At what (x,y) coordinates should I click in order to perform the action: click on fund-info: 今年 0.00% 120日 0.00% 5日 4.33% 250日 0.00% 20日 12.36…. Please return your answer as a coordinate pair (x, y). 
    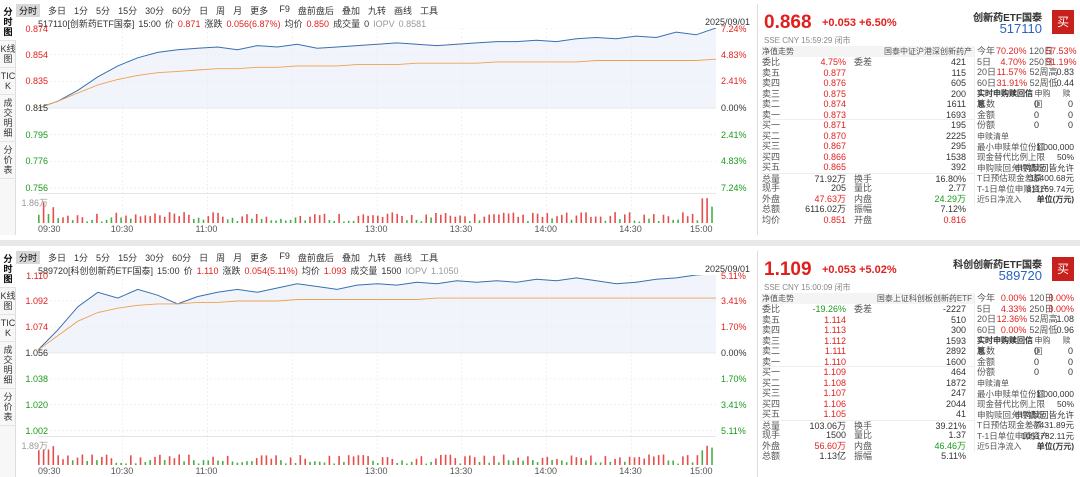
    Looking at the image, I should click on (1024, 372).